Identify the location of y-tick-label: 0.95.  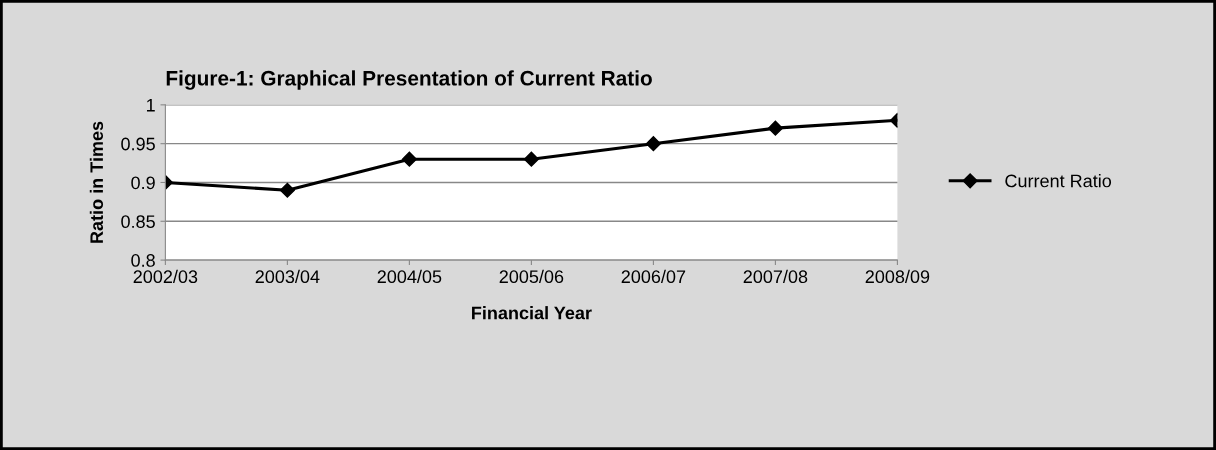
(138, 144).